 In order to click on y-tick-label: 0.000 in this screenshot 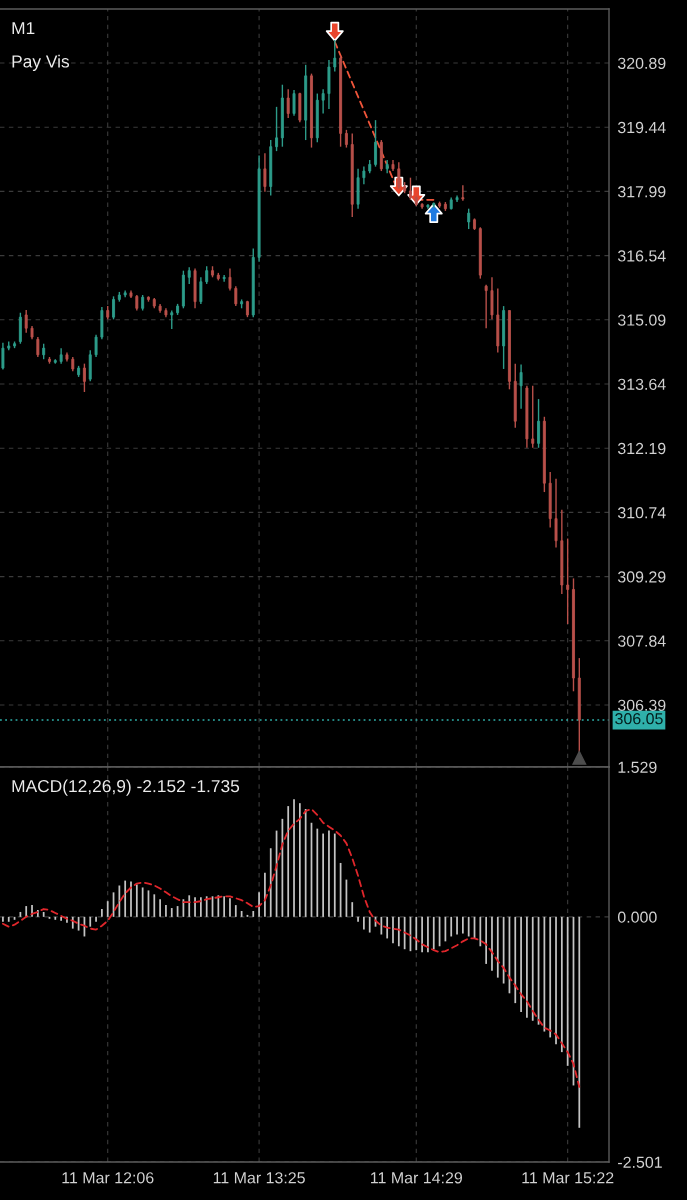, I will do `click(637, 917)`.